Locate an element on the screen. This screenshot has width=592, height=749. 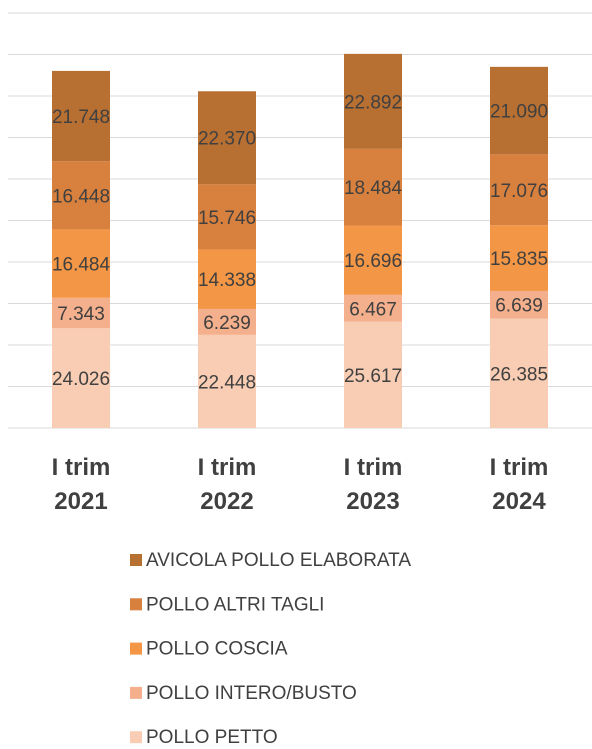
x-tick-label: I trim 2021 is located at coordinates (81, 484).